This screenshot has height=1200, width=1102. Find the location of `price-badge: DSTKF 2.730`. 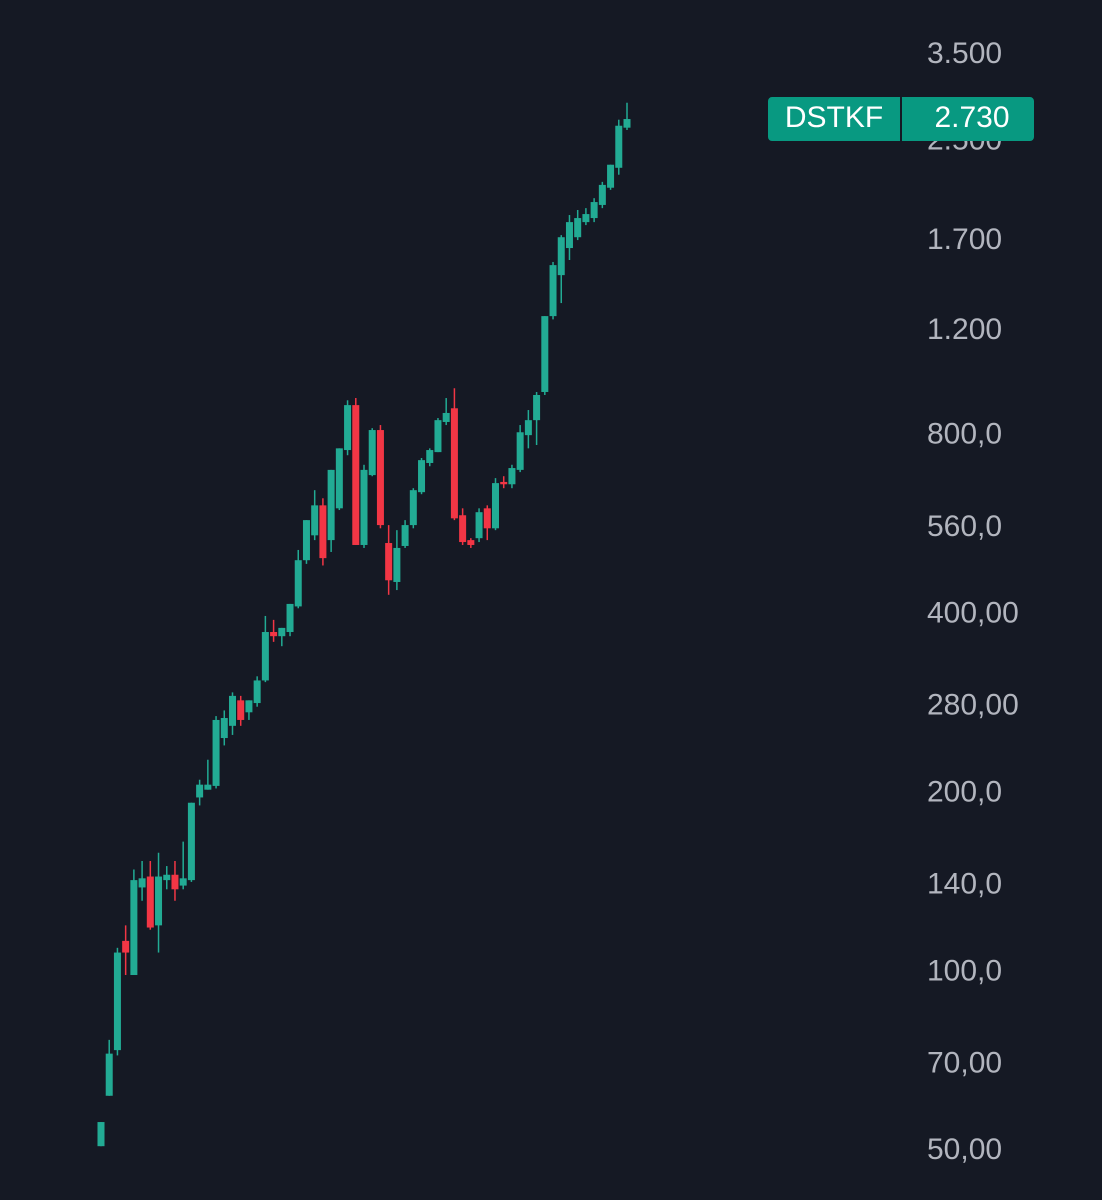

price-badge: DSTKF 2.730 is located at coordinates (901, 119).